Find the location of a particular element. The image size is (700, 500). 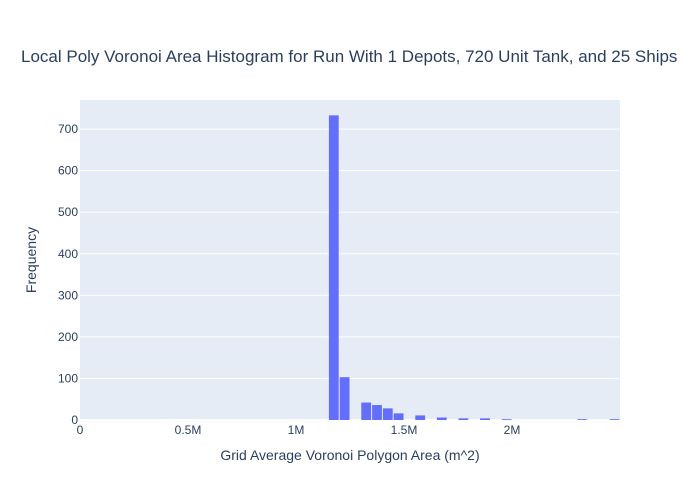

y-axis-title: Frequency is located at coordinates (31, 260).